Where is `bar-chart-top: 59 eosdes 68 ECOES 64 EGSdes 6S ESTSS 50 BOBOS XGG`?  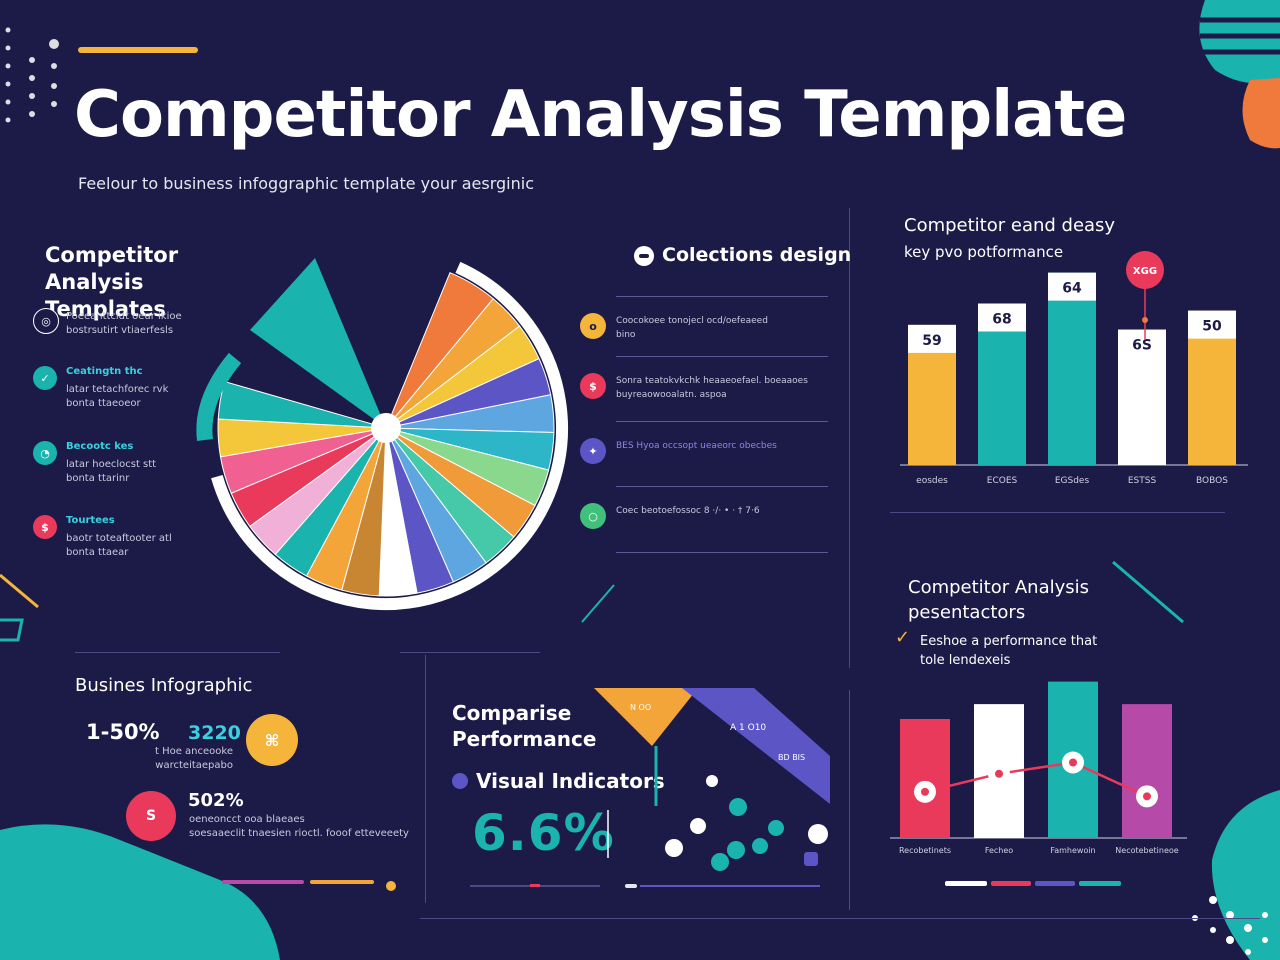 bar-chart-top: 59 eosdes 68 ECOES 64 EGSdes 6S ESTSS 50 BOBOS XGG is located at coordinates (1074, 368).